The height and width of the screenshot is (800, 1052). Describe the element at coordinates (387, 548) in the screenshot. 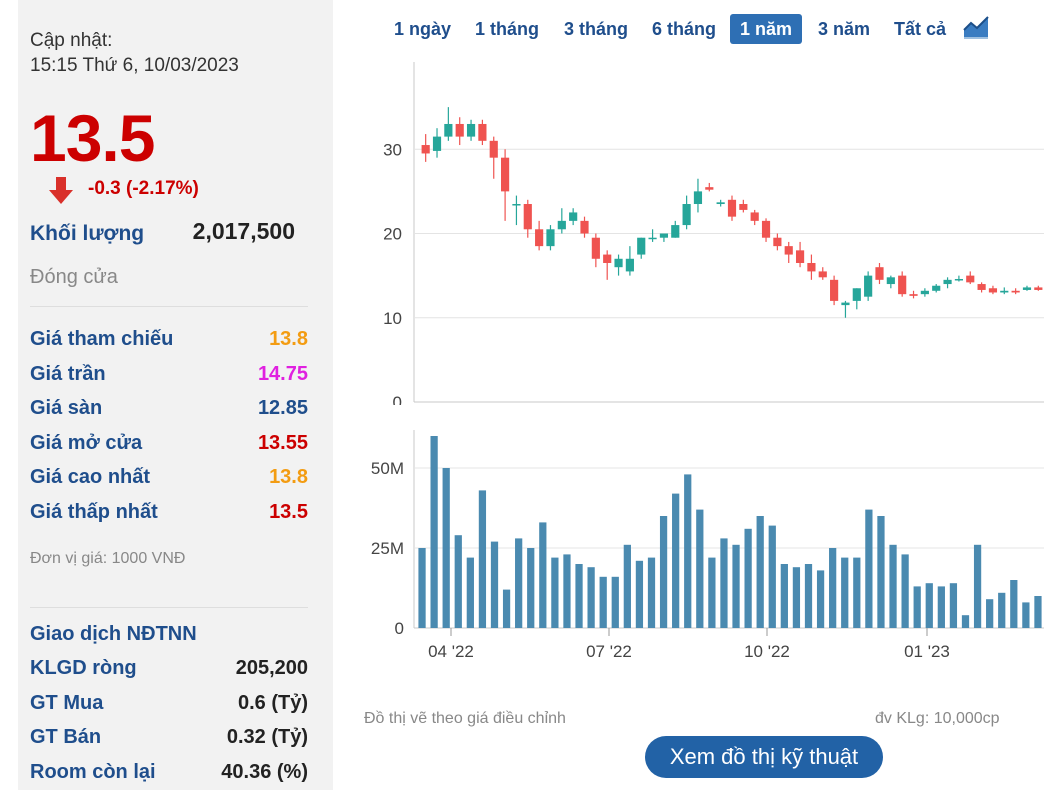

I see `y-tick-label: 25M` at that location.